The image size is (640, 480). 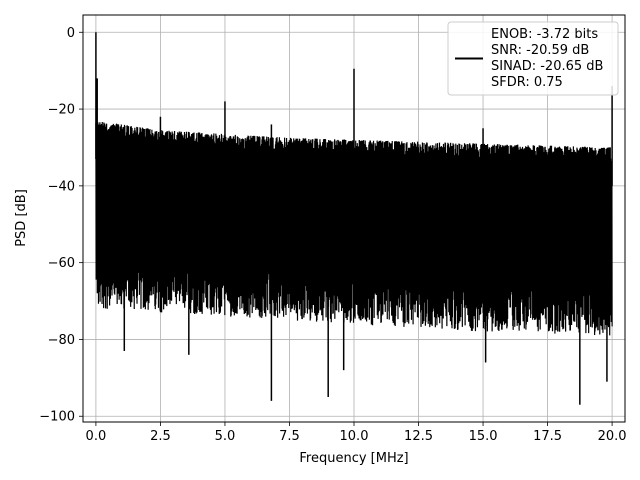 I want to click on legend-entry-sinad: SINAD: -20.65 dB, so click(x=547, y=66).